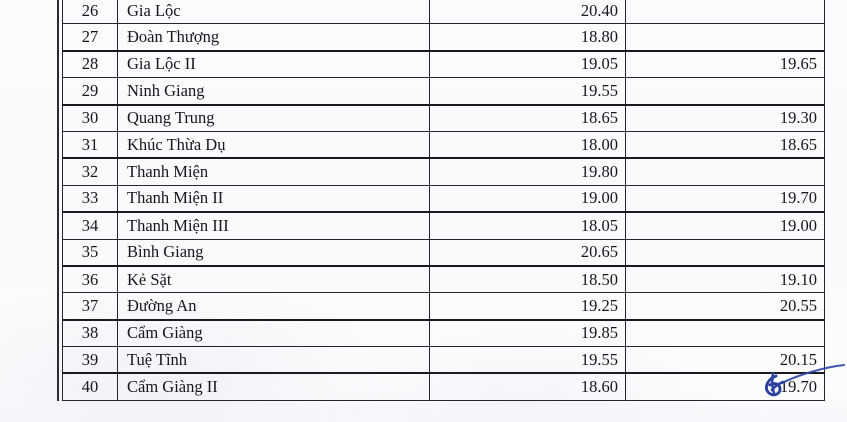 This screenshot has width=847, height=422. What do you see at coordinates (273, 386) in the screenshot?
I see `cell-name: Cẩm Giàng II` at bounding box center [273, 386].